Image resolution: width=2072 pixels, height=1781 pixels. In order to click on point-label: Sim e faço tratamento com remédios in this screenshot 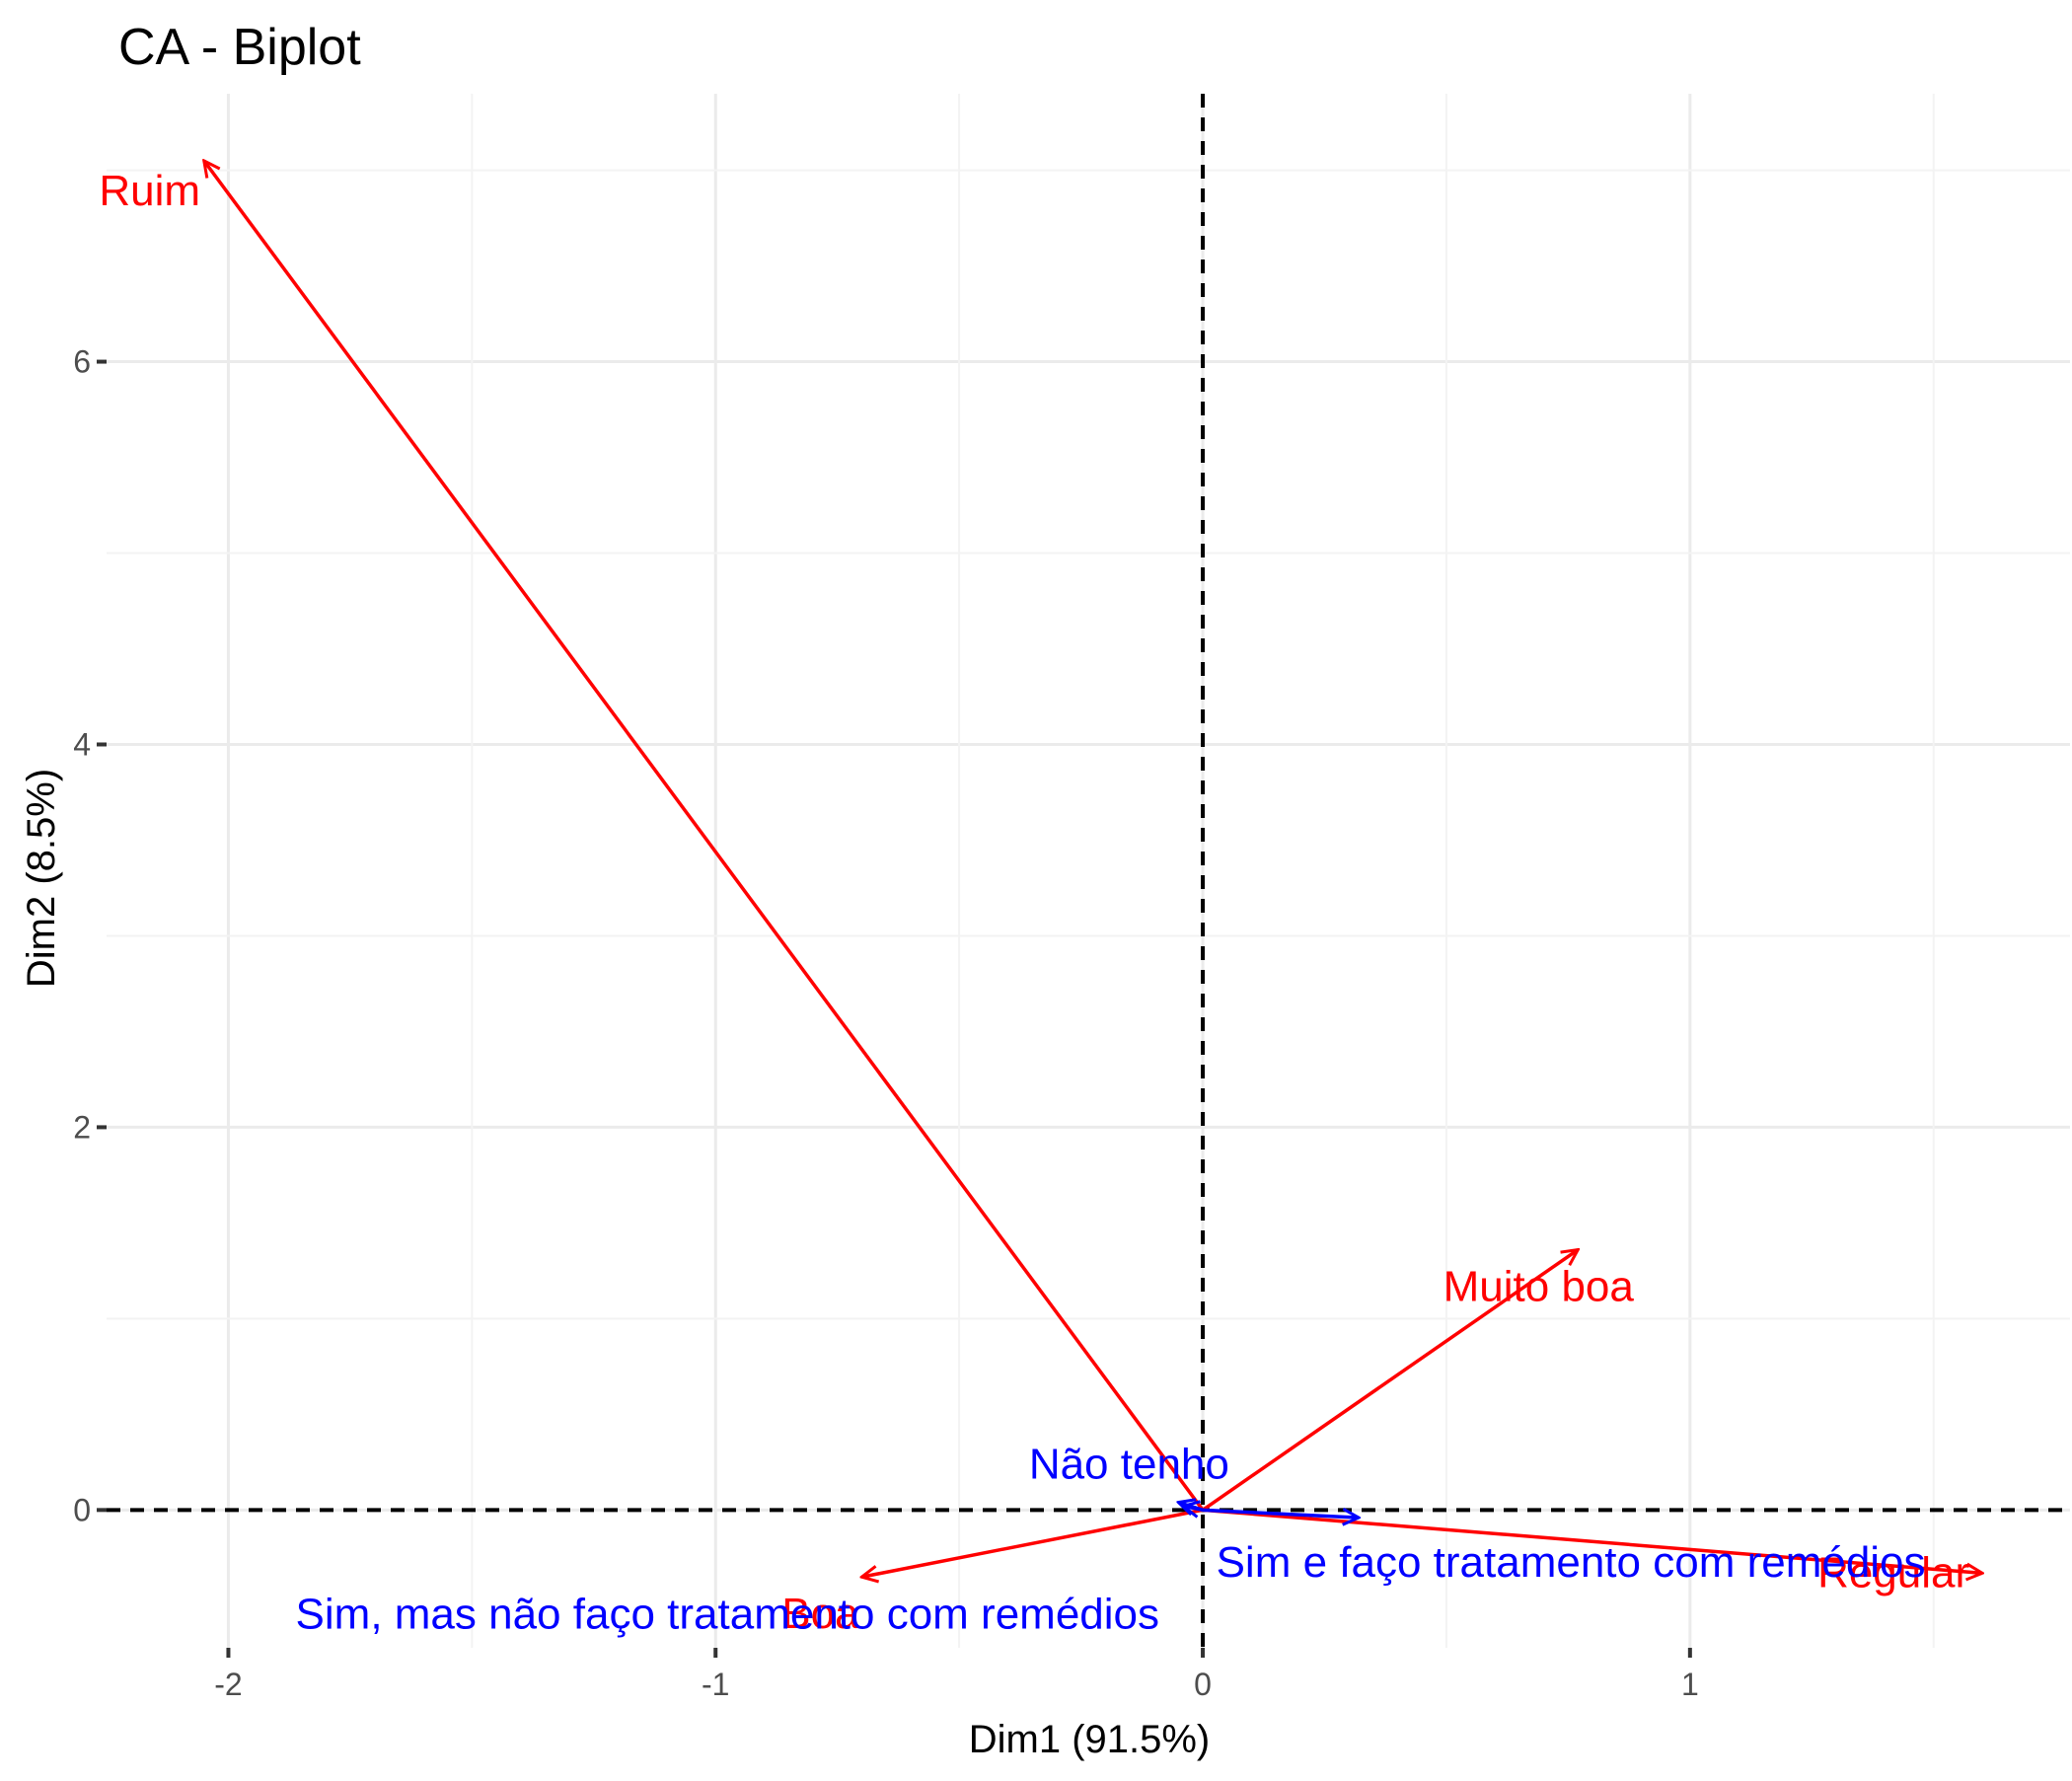, I will do `click(1572, 1562)`.